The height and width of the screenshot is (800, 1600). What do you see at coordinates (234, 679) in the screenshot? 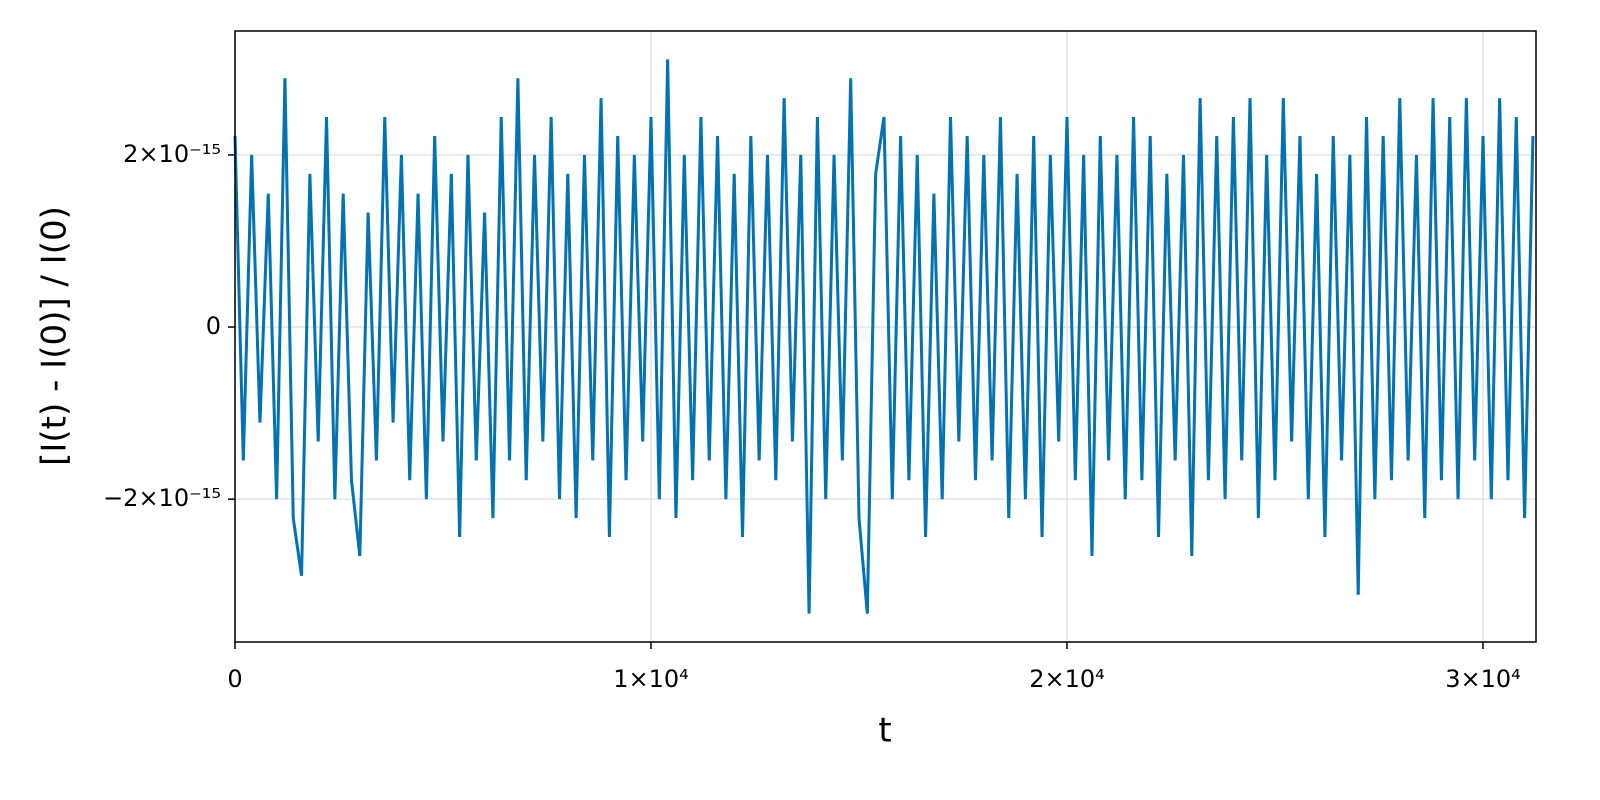
I see `x-tick-label: 0` at bounding box center [234, 679].